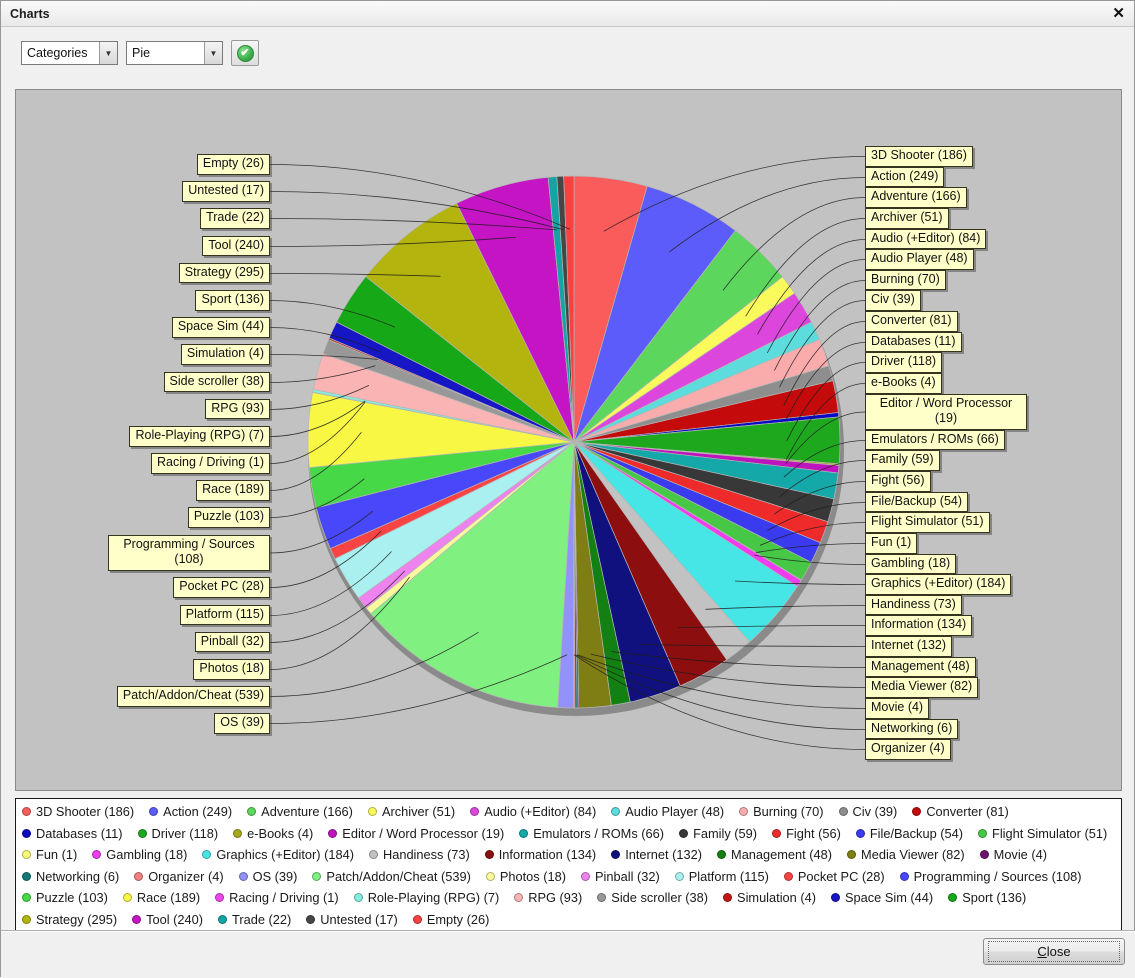 The width and height of the screenshot is (1135, 978). Describe the element at coordinates (911, 564) in the screenshot. I see `category-callout: Gambling (18)` at that location.